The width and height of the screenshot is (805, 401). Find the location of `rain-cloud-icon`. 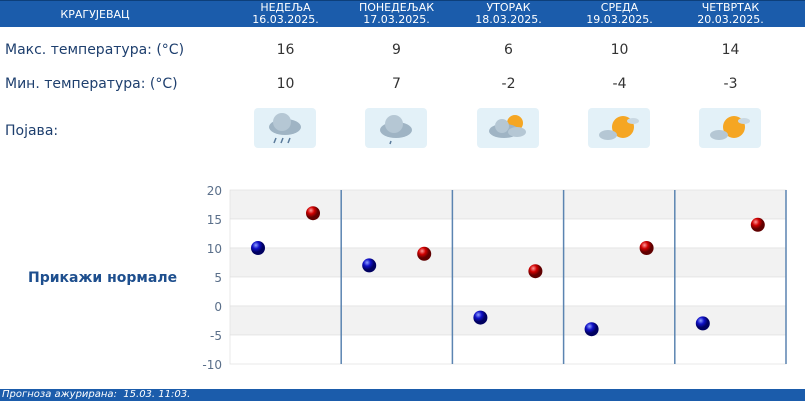

rain-cloud-icon is located at coordinates (285, 128).